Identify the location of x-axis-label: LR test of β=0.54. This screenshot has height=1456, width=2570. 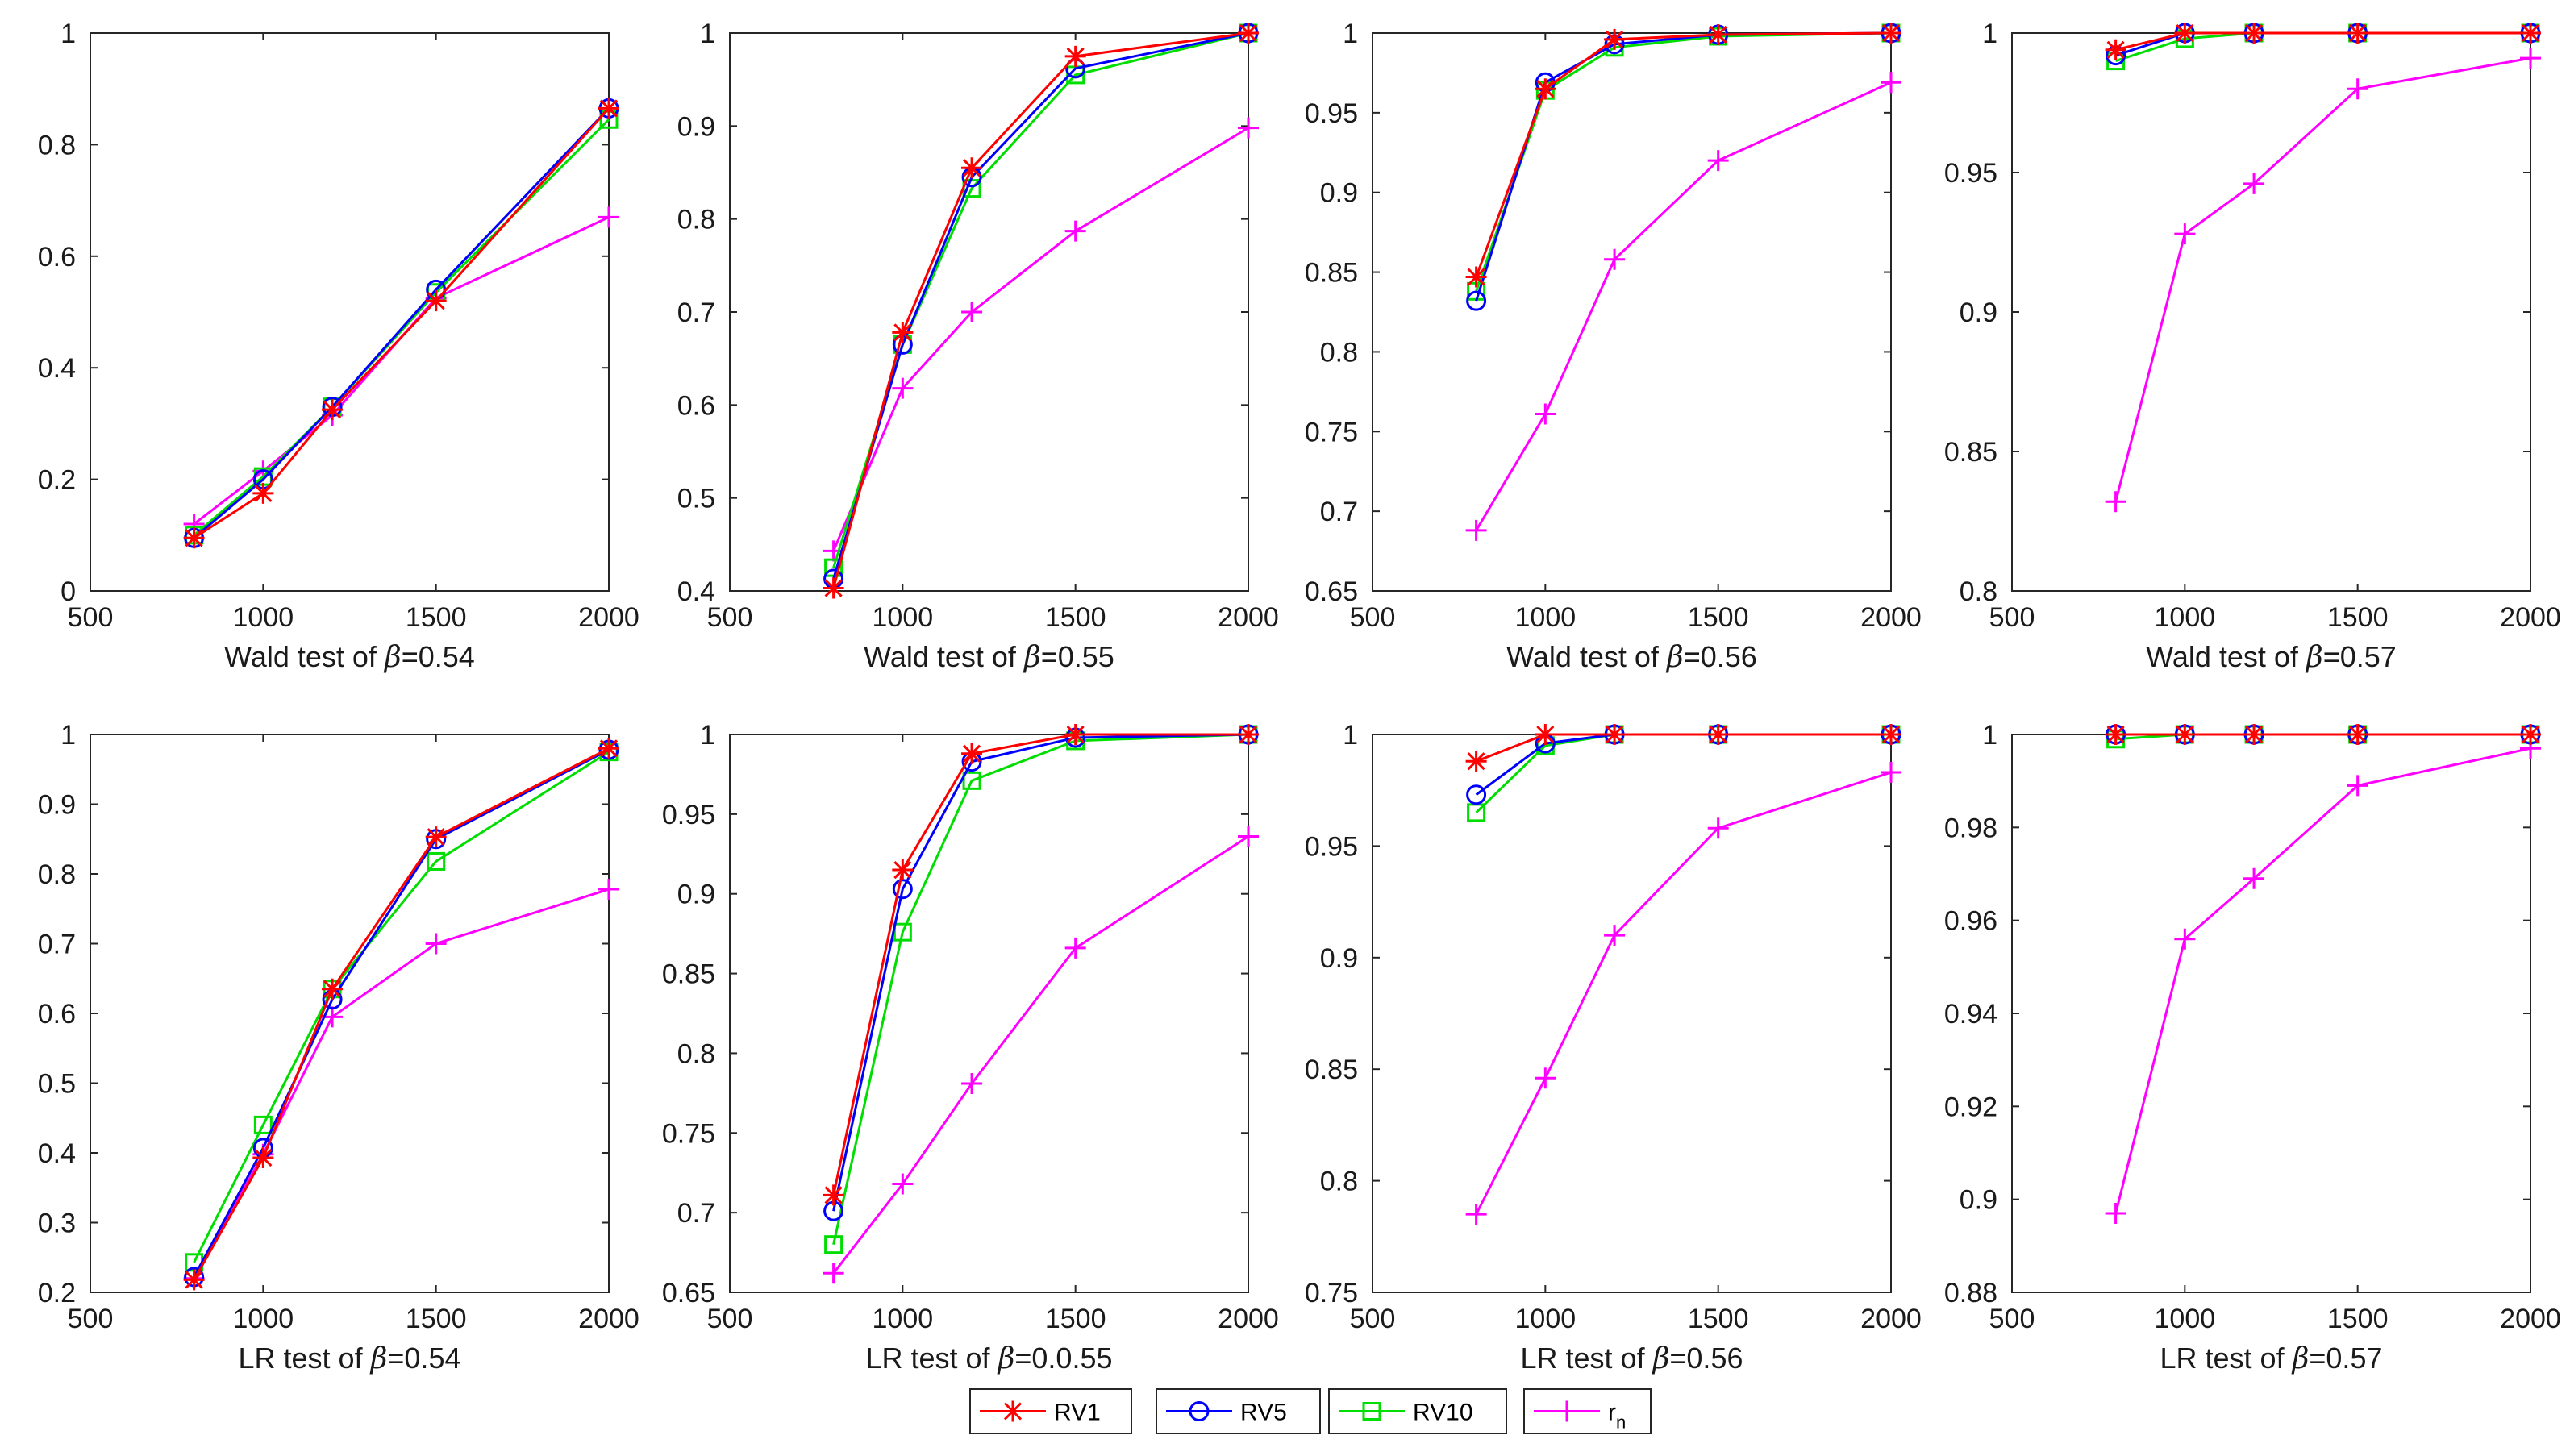
(350, 1358).